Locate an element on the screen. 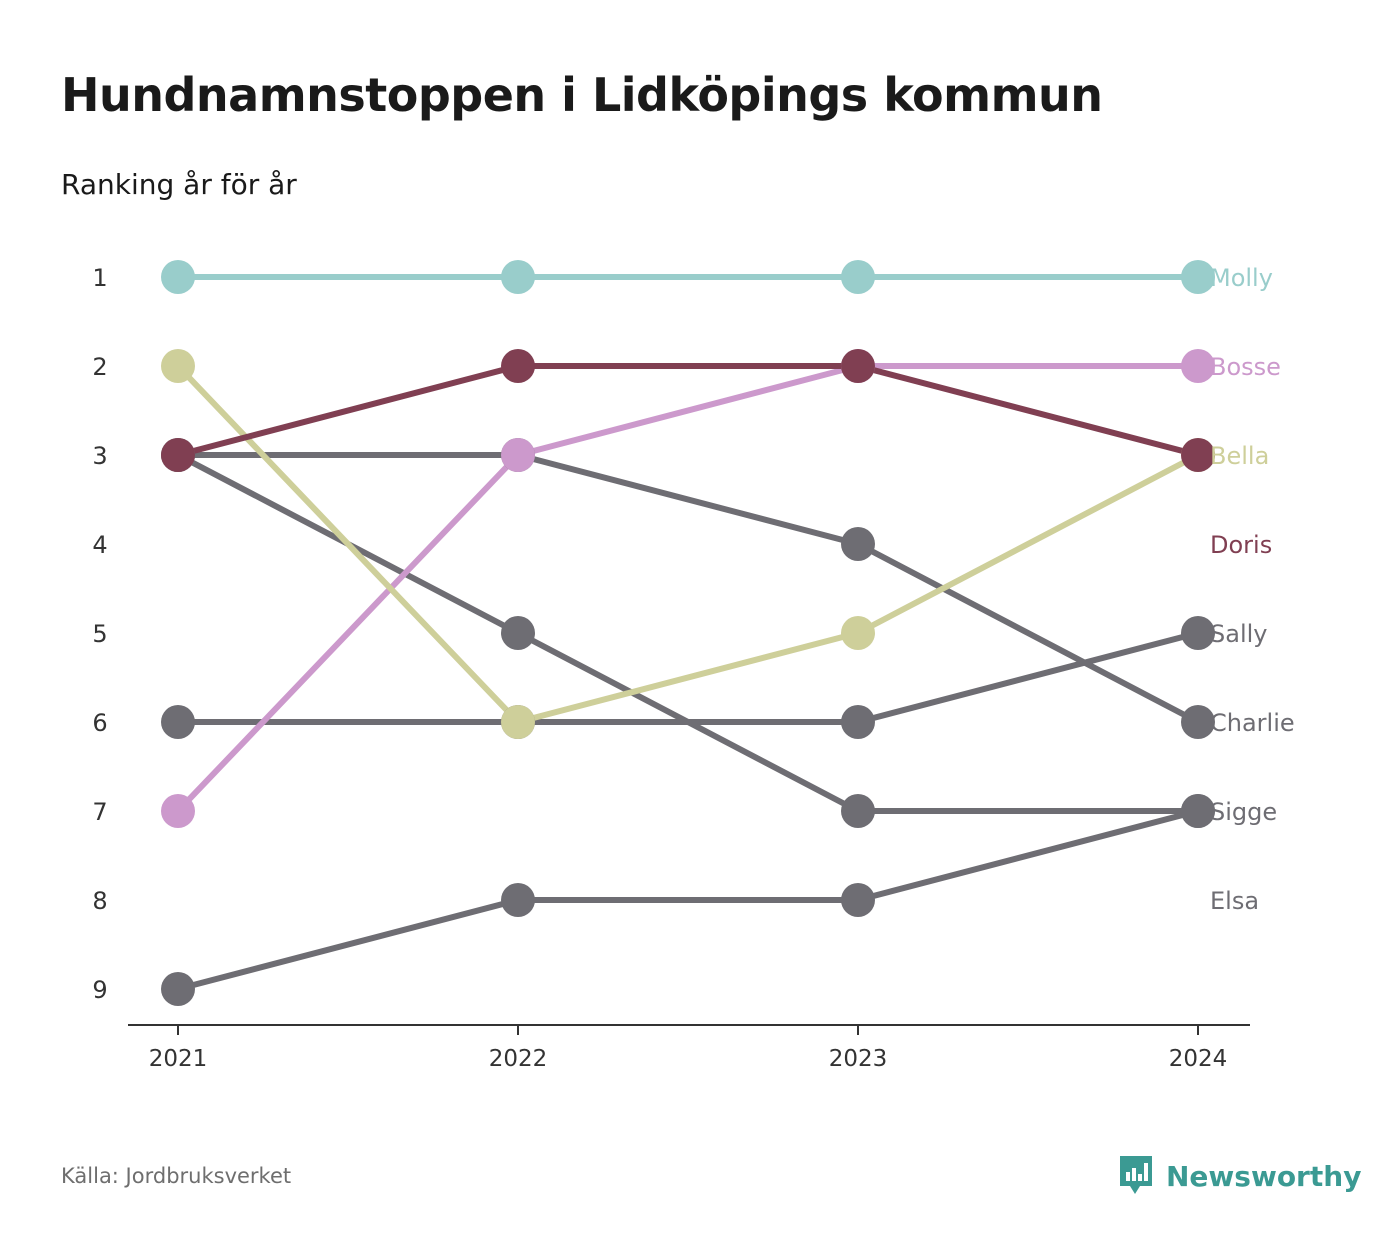 The image size is (1400, 1258). series-label-sally: Sally is located at coordinates (1238, 634).